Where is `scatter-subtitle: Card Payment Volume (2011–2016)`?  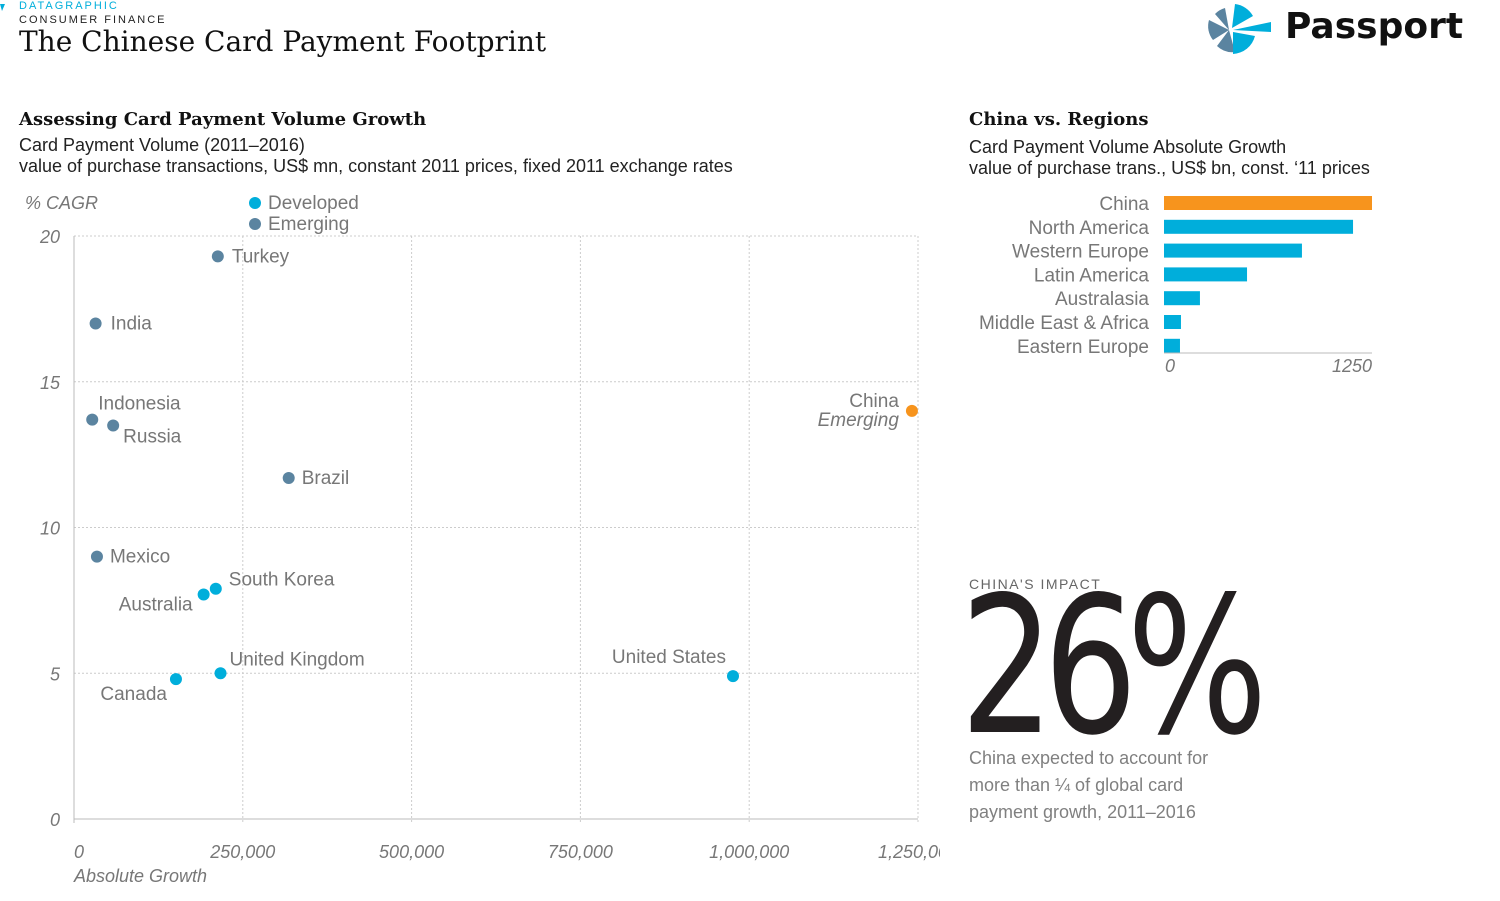 scatter-subtitle: Card Payment Volume (2011–2016) is located at coordinates (162, 145).